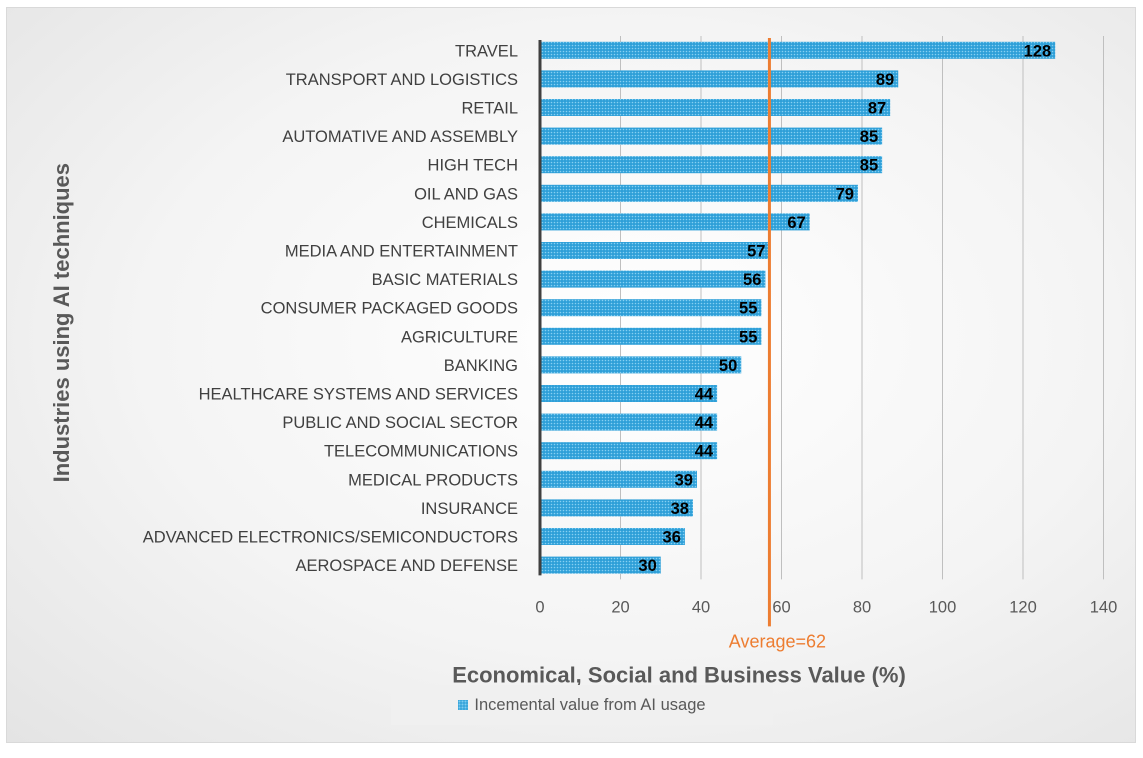  I want to click on x-tick-label: 20, so click(620, 607).